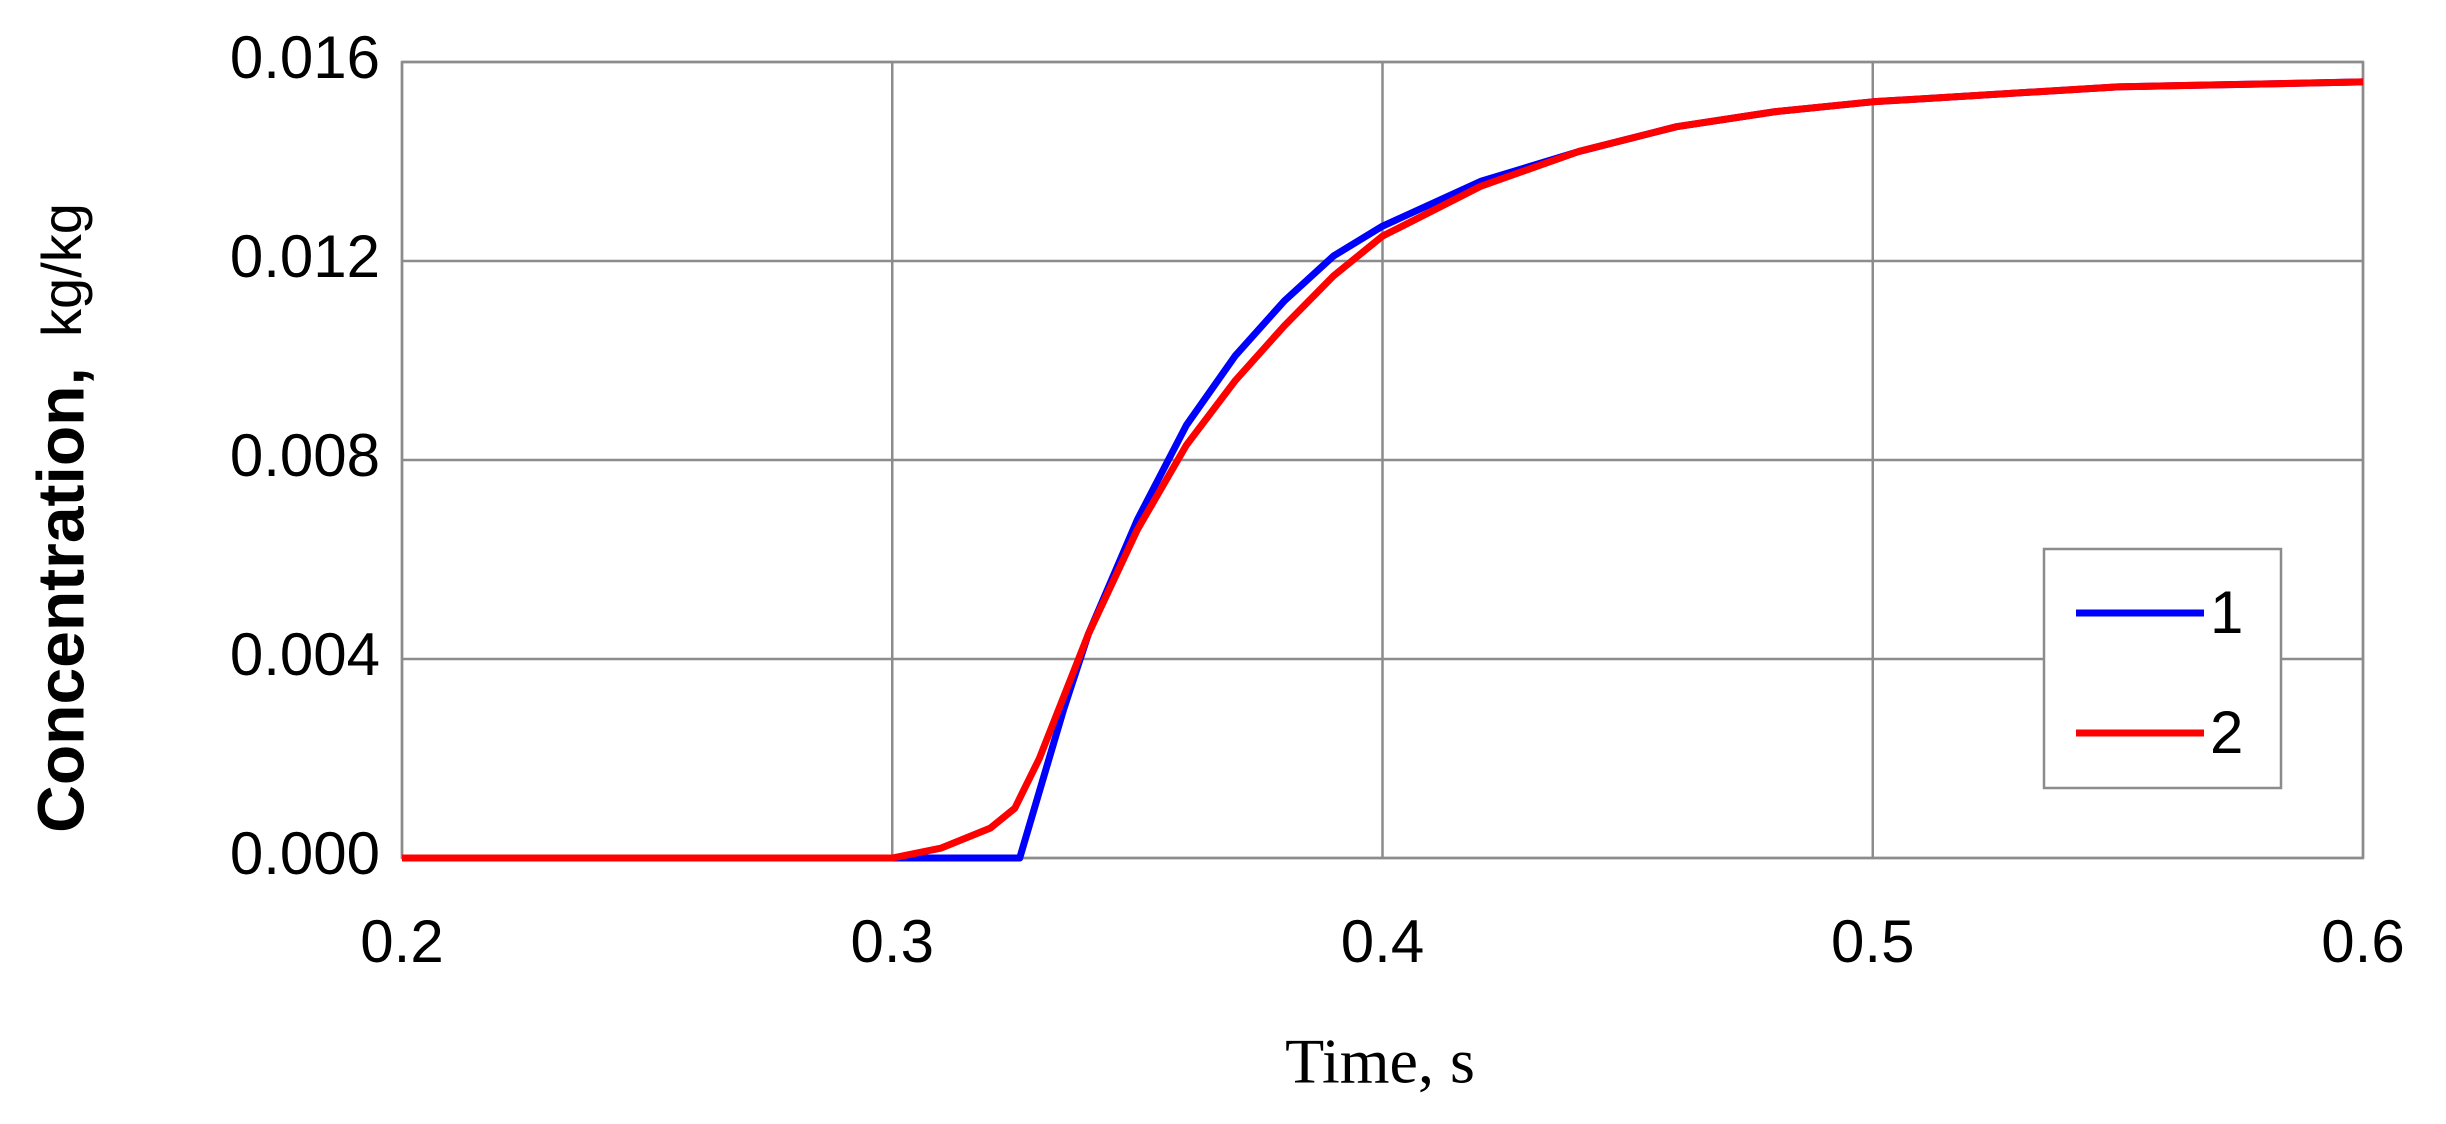 The image size is (2446, 1124). I want to click on x-tick-label: 0.4, so click(1382, 941).